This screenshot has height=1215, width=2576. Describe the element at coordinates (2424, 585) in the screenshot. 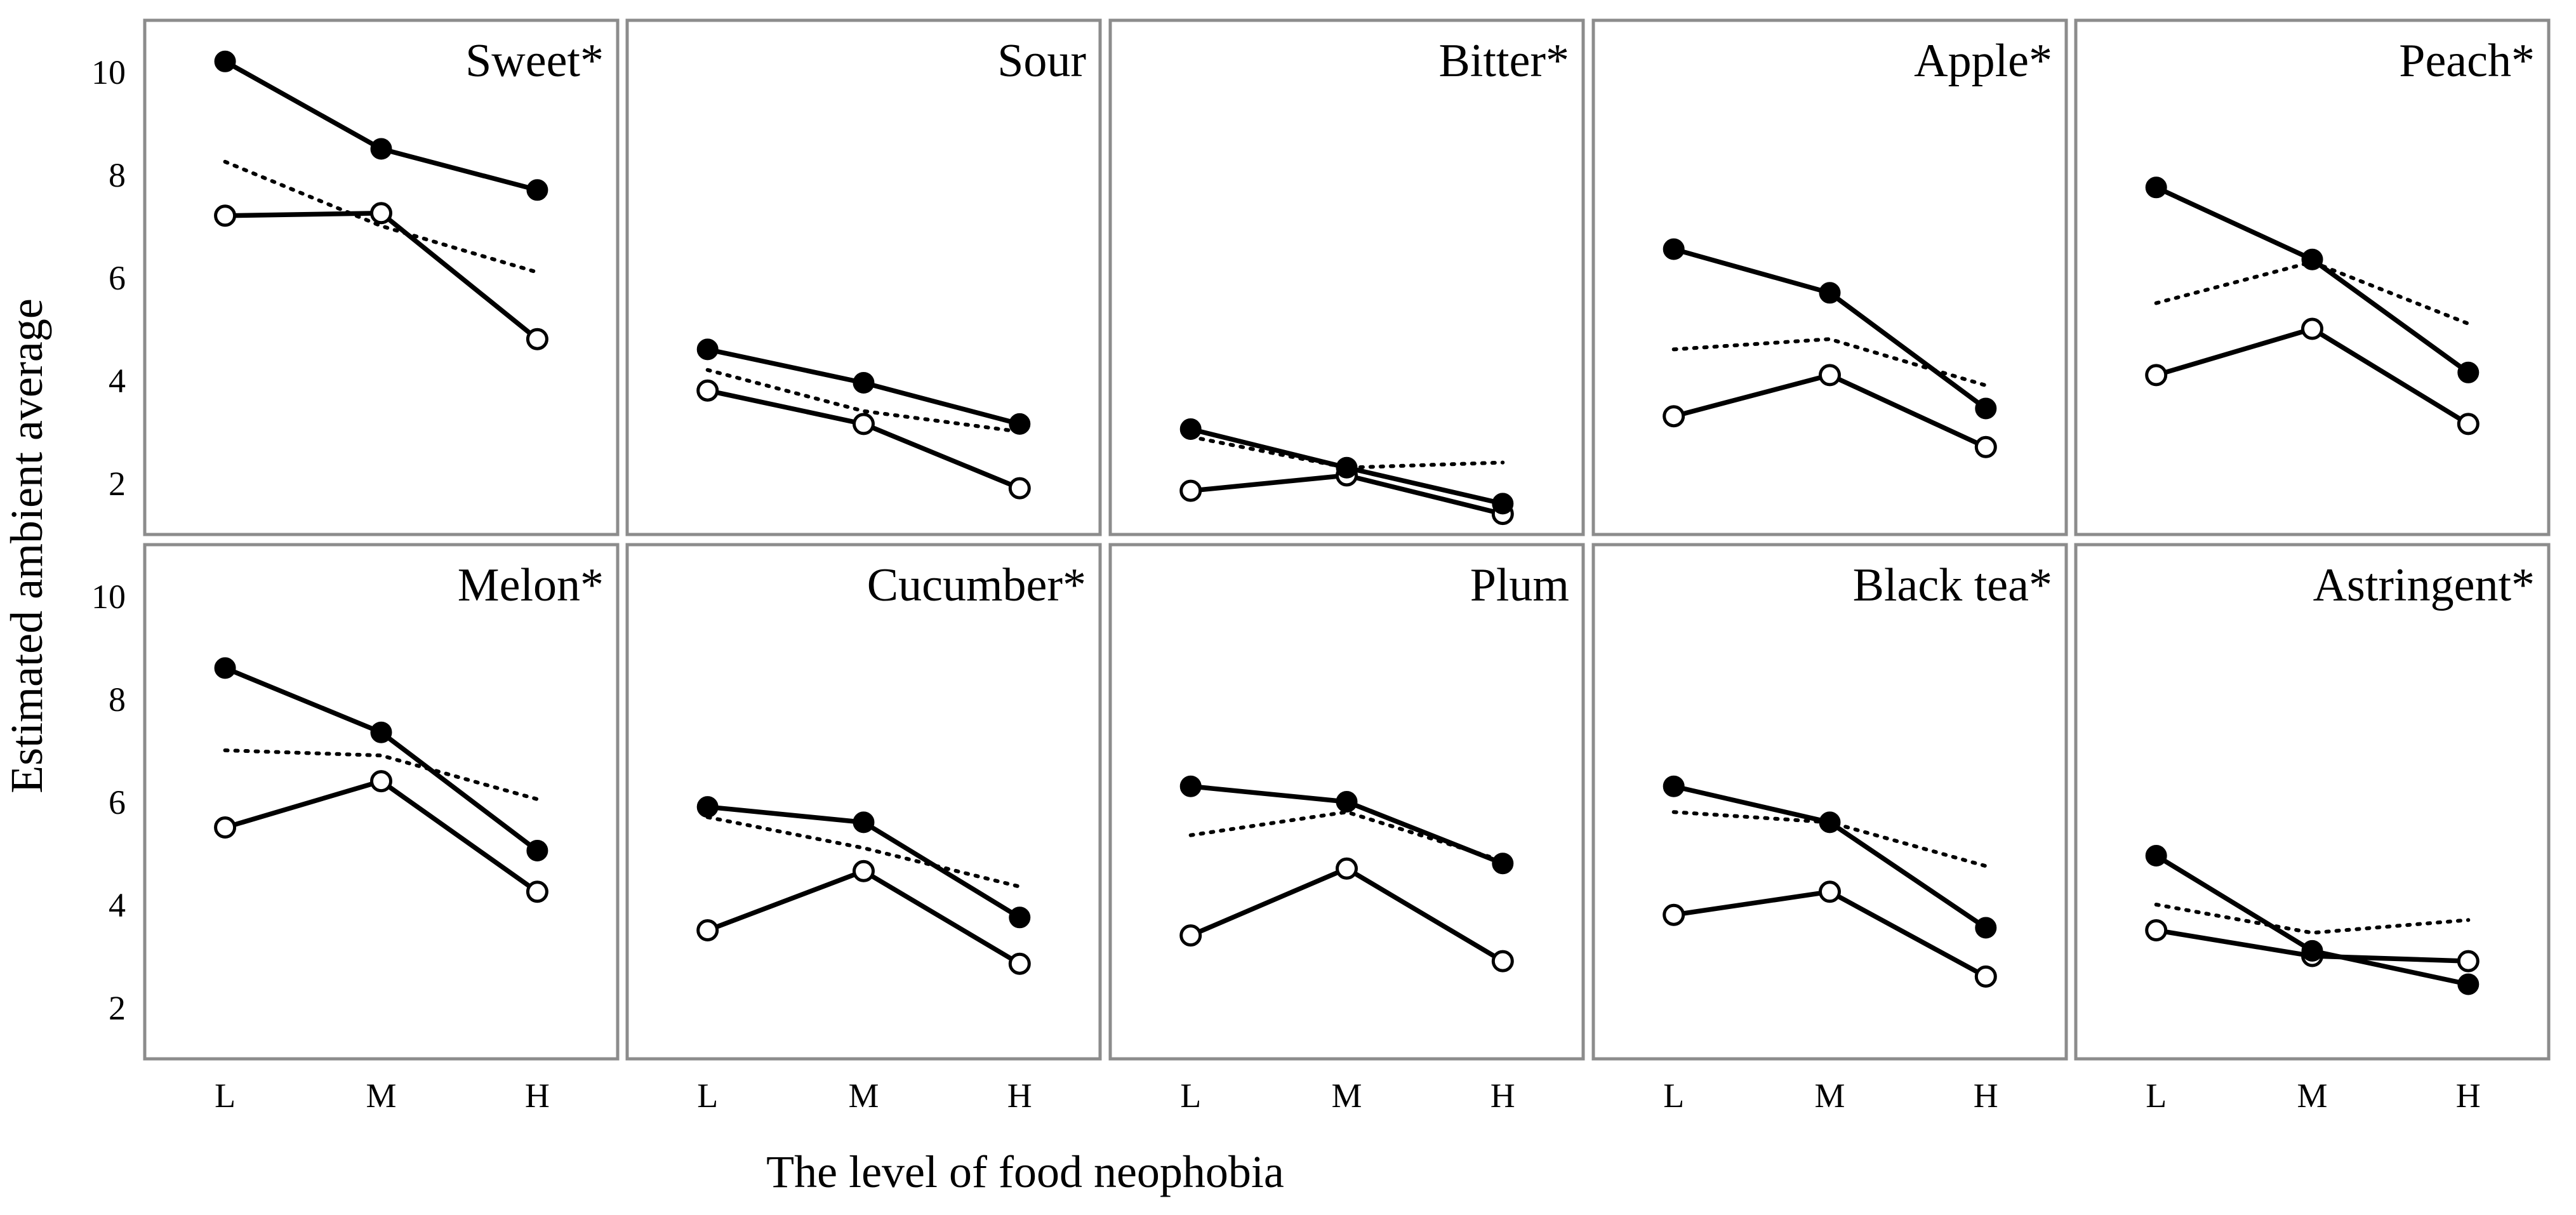

I see `panel-title-astringent: Astringent*` at that location.